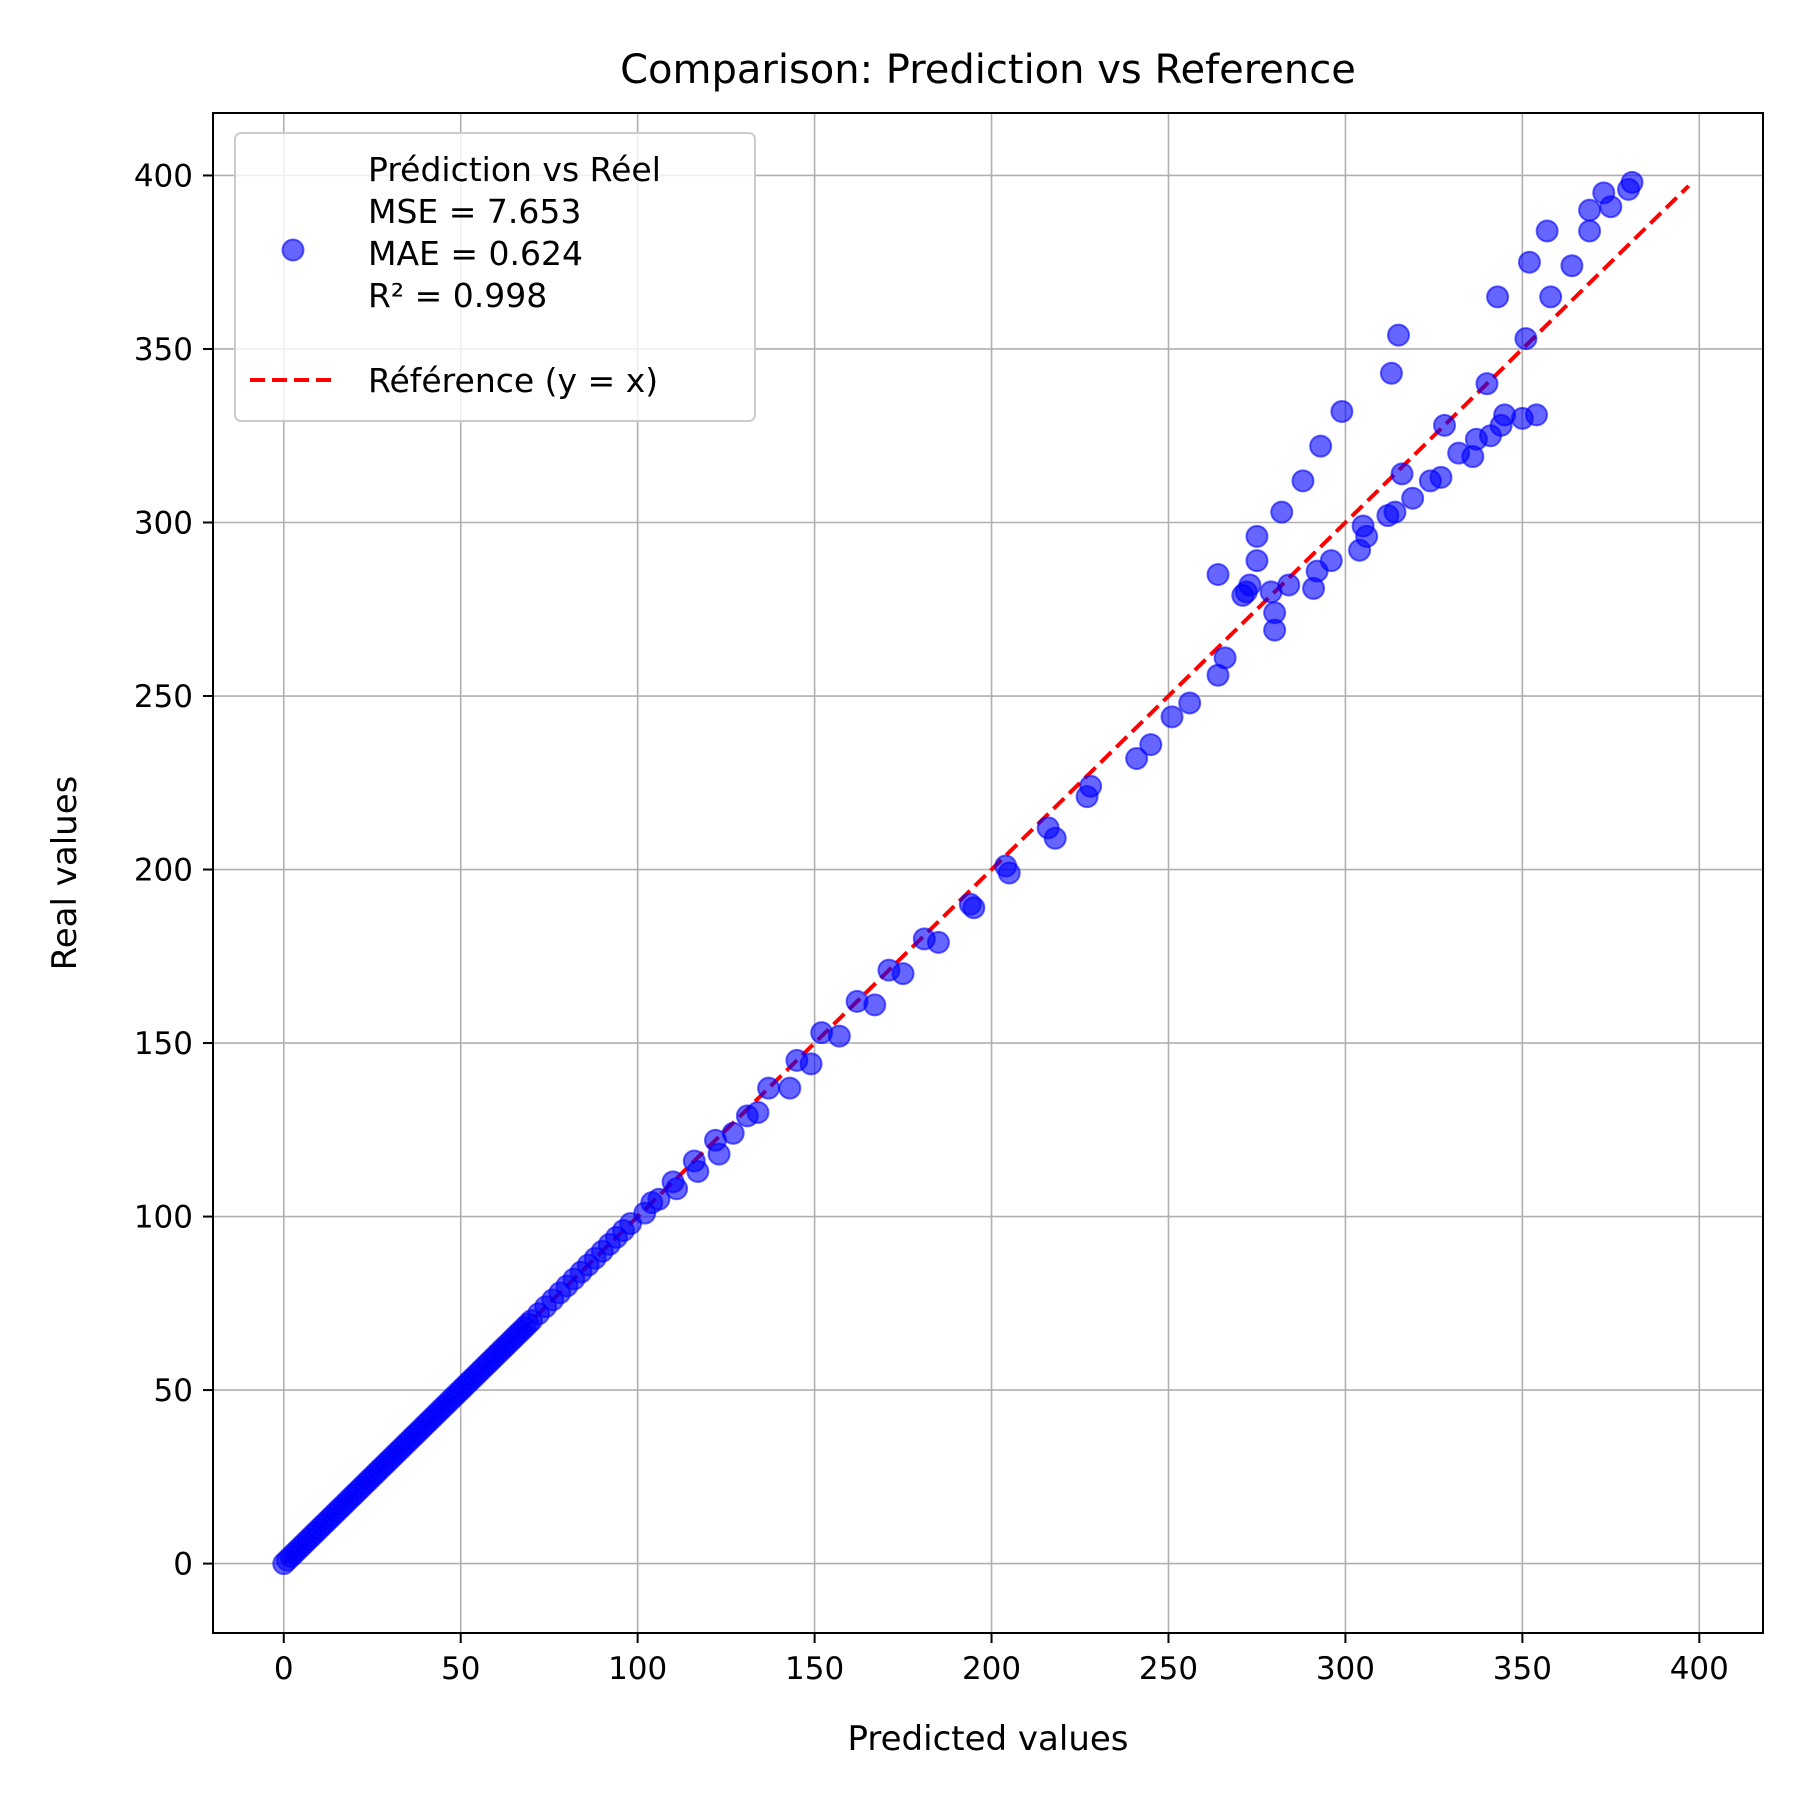 Image resolution: width=1800 pixels, height=1800 pixels. I want to click on y-tick-label: 150, so click(163, 1044).